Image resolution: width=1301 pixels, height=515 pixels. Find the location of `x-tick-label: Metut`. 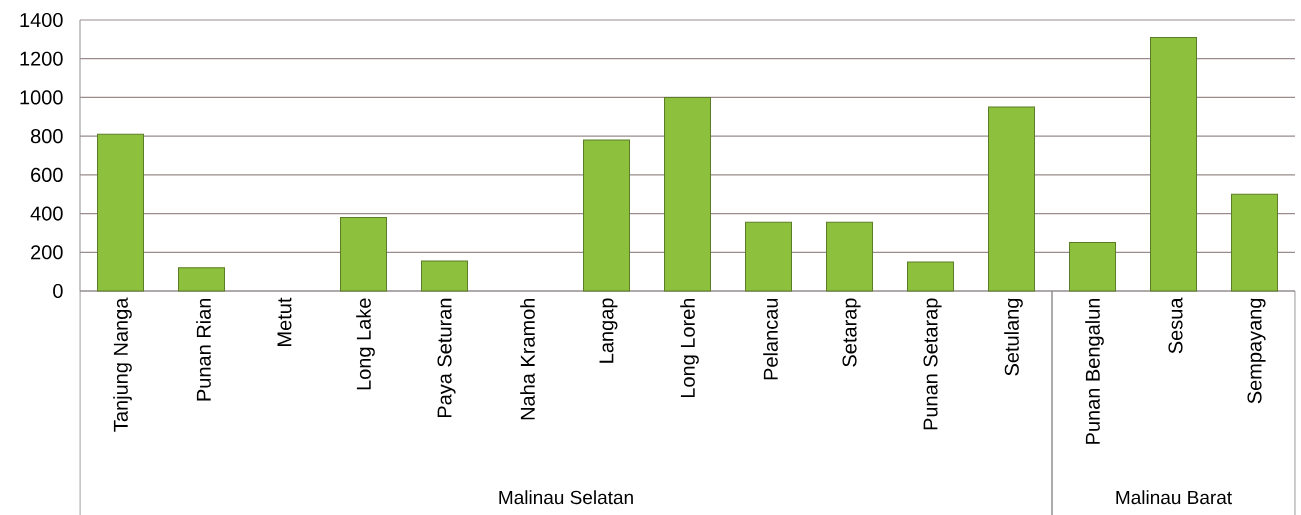

x-tick-label: Metut is located at coordinates (284, 321).